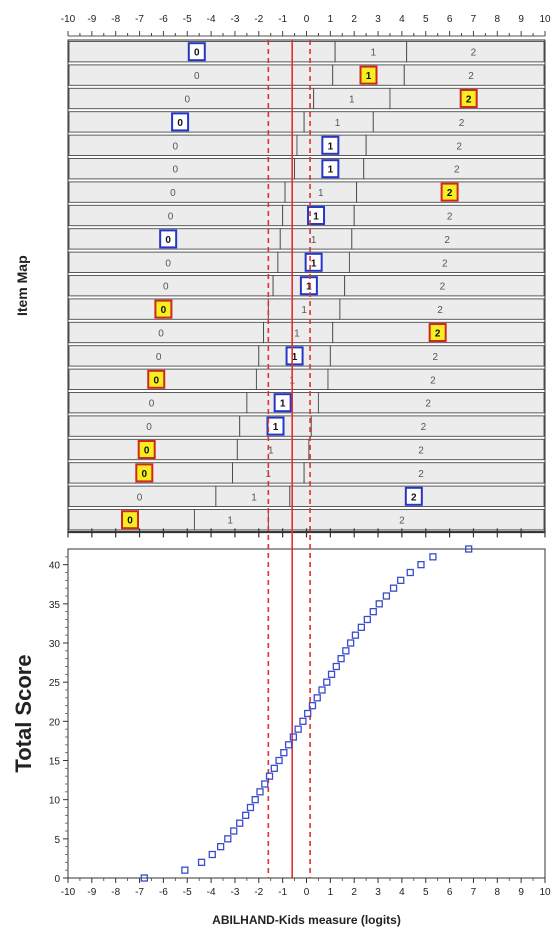 The image size is (553, 932). I want to click on top-axis-tick-label: -9, so click(91, 19).